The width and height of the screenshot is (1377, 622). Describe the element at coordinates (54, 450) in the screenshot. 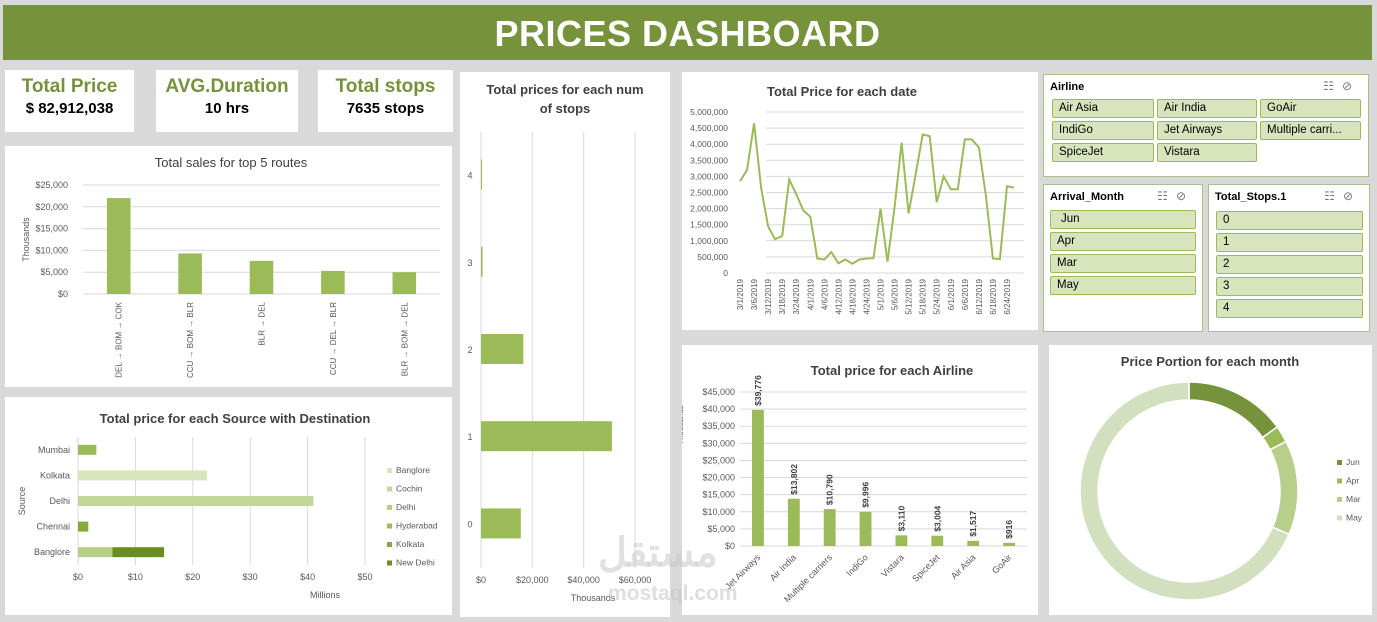

I see `y-tick-label: Mumbai` at that location.